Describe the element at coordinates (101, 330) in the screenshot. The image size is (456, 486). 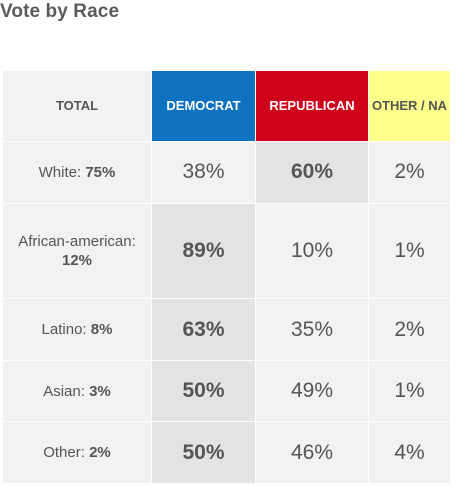
I see `group-share: 8%` at that location.